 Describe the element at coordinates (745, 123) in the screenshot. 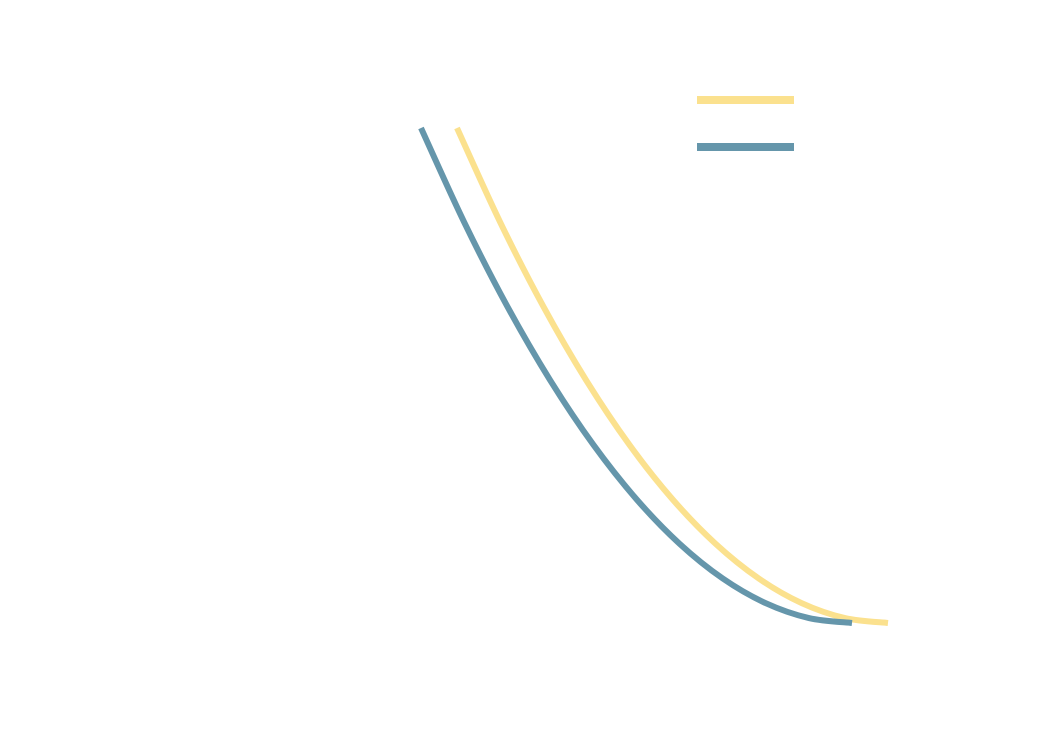

I see `legend` at that location.